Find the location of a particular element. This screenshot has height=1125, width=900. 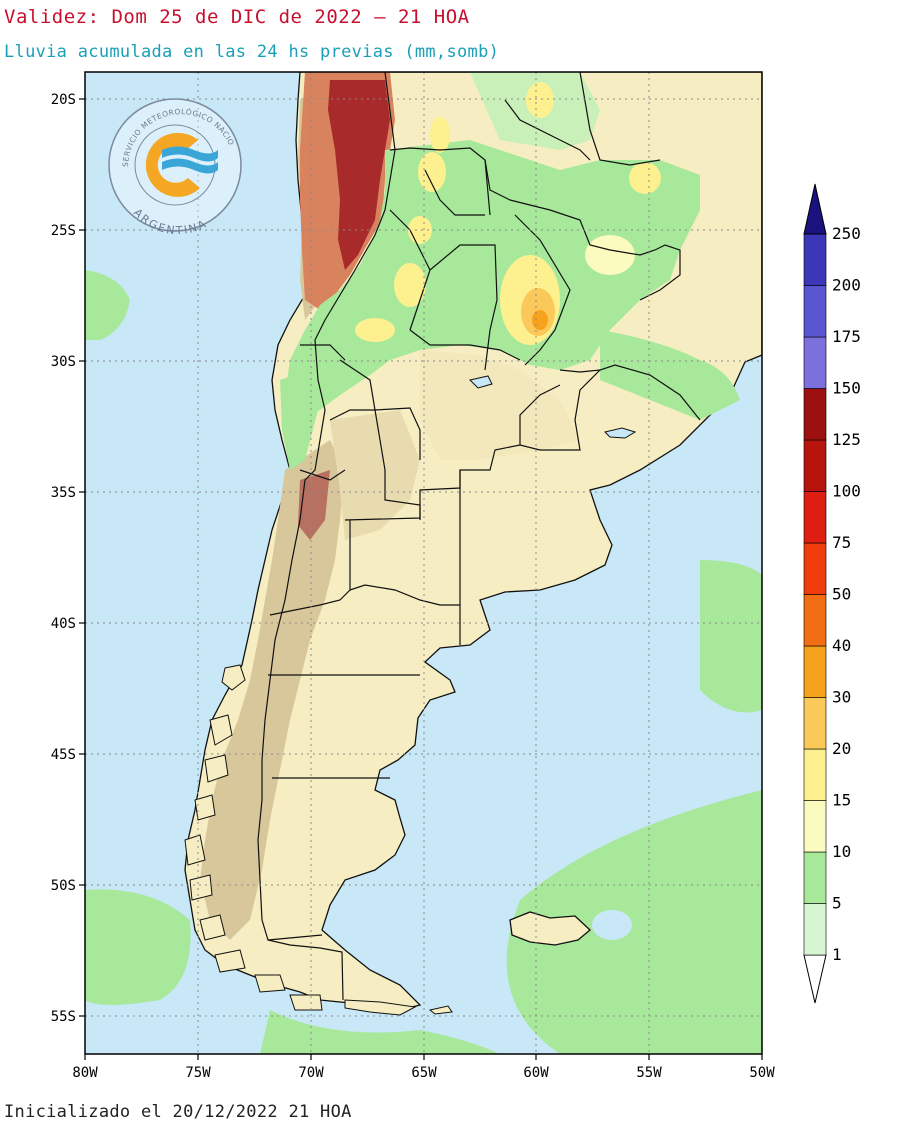

rain-cell-8-peak is located at coordinates (540, 320).